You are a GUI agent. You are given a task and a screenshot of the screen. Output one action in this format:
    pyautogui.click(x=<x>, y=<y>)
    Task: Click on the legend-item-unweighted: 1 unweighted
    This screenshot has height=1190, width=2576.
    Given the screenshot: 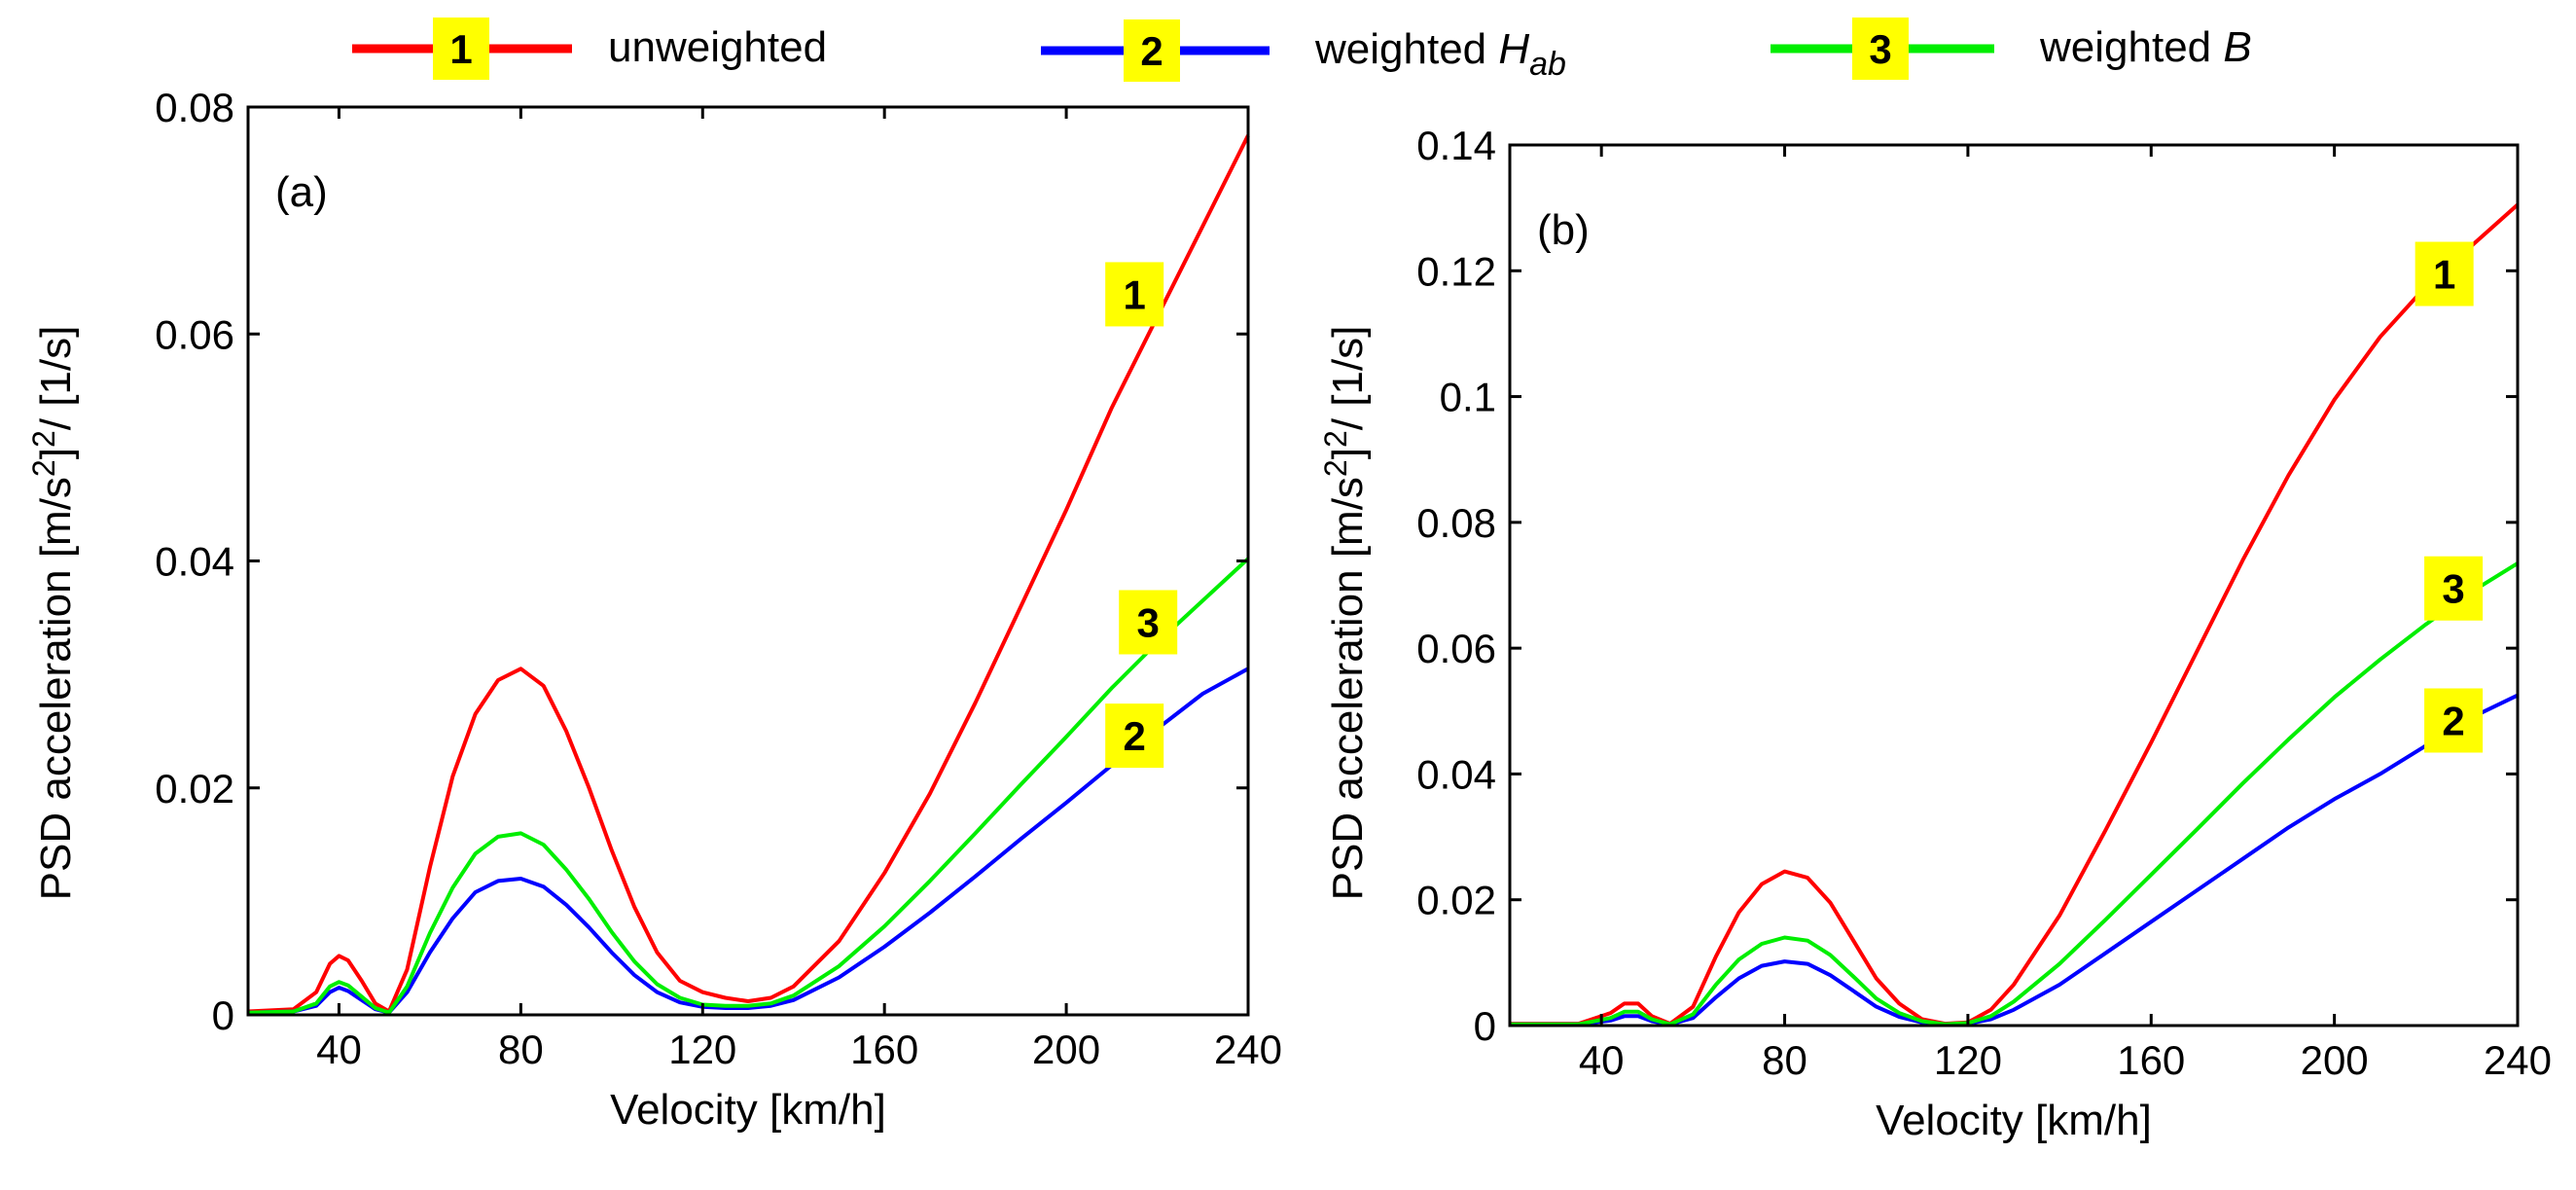 What is the action you would take?
    pyautogui.click(x=589, y=49)
    